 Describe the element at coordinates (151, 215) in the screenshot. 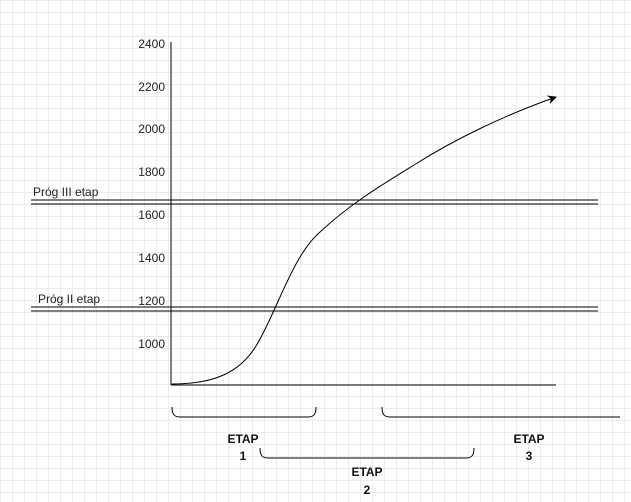

I see `y-tick-label: 1600` at that location.